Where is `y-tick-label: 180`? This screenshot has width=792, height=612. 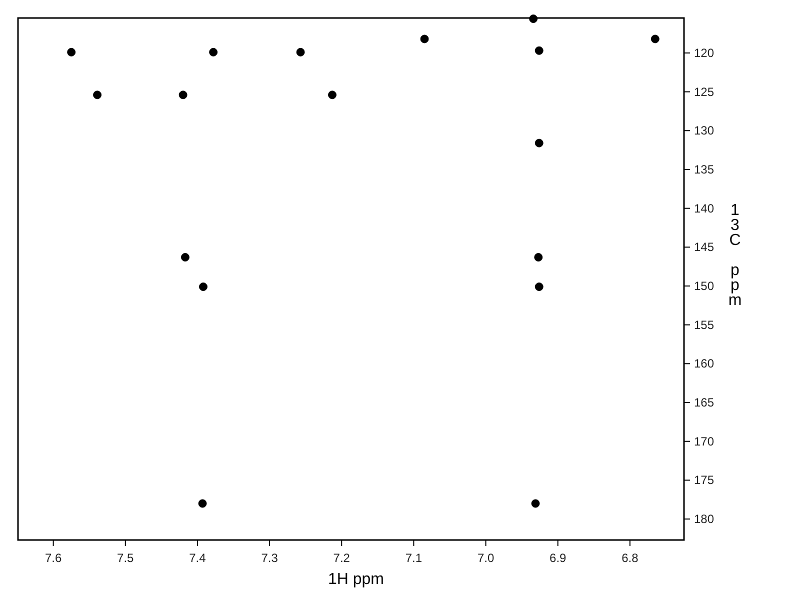
y-tick-label: 180 is located at coordinates (704, 519).